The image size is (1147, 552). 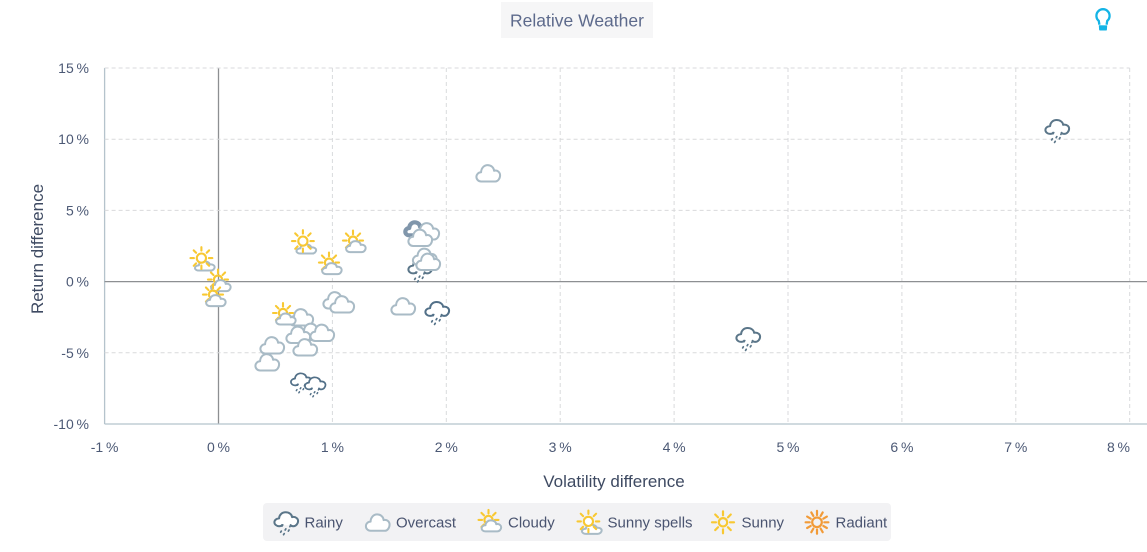 What do you see at coordinates (73, 68) in the screenshot?
I see `svg-text: 15 %` at bounding box center [73, 68].